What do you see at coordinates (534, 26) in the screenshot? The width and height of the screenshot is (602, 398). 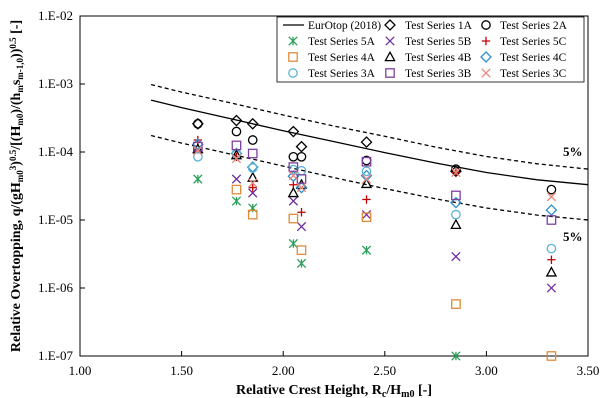 I see `legend-label: Test Series 2A` at bounding box center [534, 26].